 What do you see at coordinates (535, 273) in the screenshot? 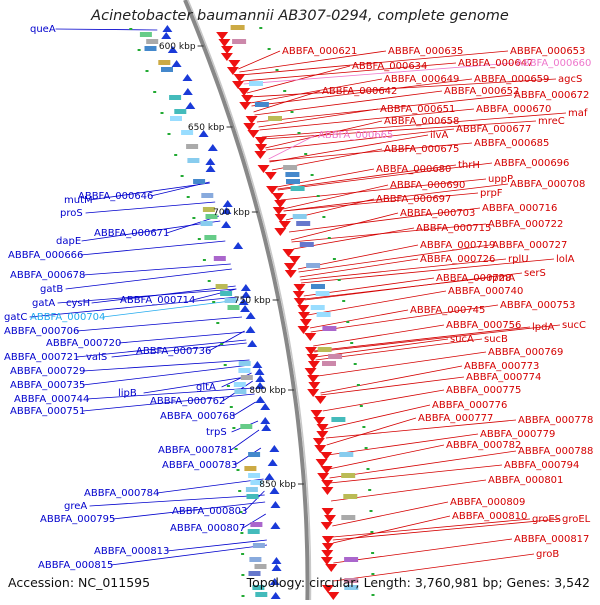
I see `right-label-39: serS` at bounding box center [535, 273].